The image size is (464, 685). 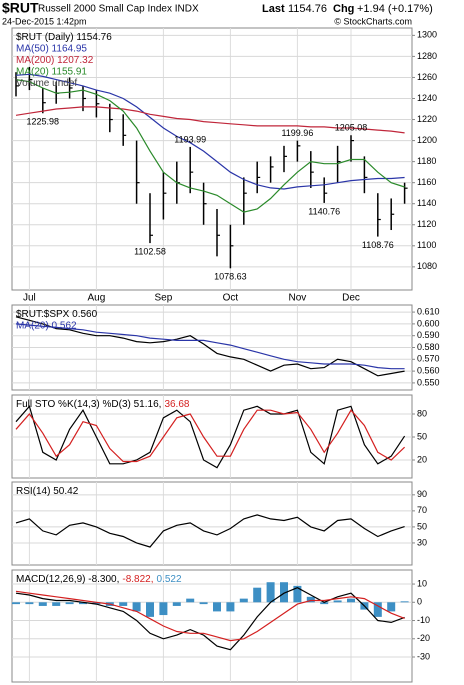 I want to click on low-annotation: 1102.58, so click(x=150, y=251).